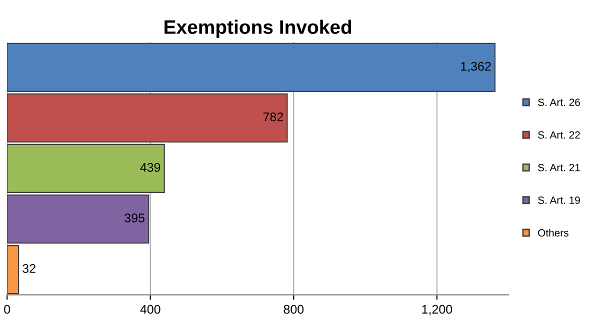 The width and height of the screenshot is (590, 324). I want to click on chart-title: Exemptions Invoked, so click(258, 29).